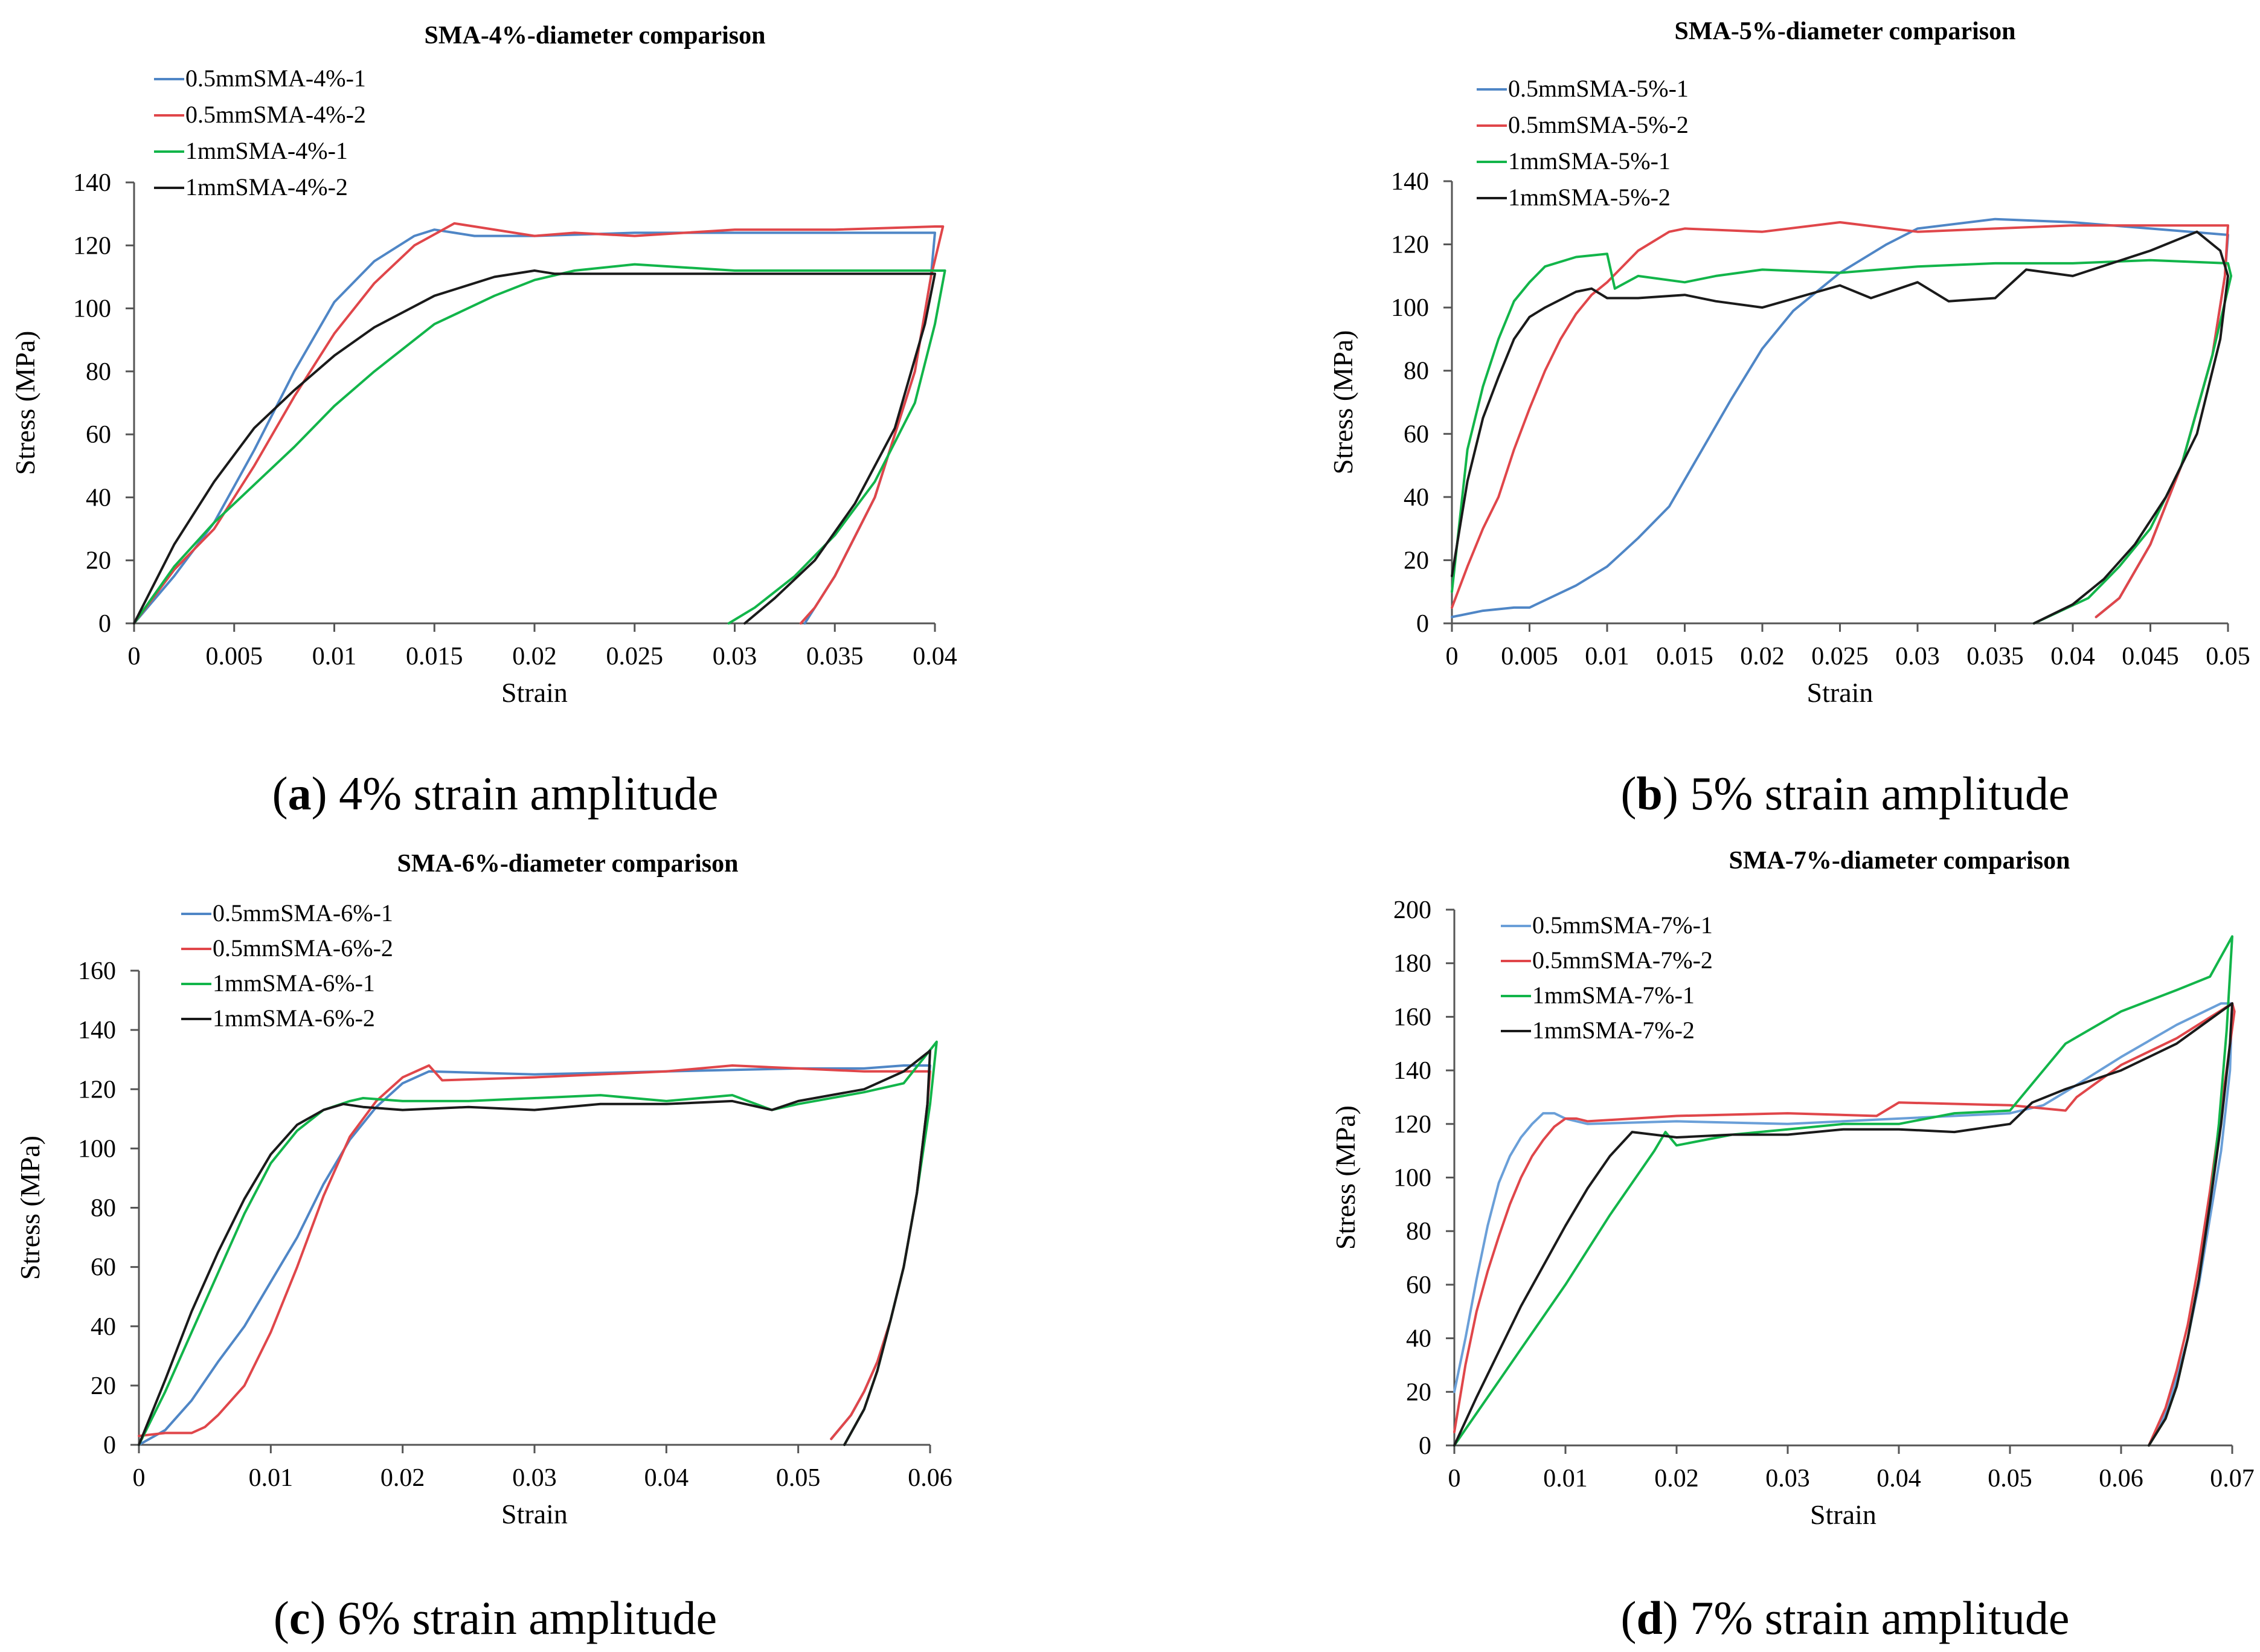  Describe the element at coordinates (595, 36) in the screenshot. I see `chart-title: SMA-4%-diameter comparison` at that location.